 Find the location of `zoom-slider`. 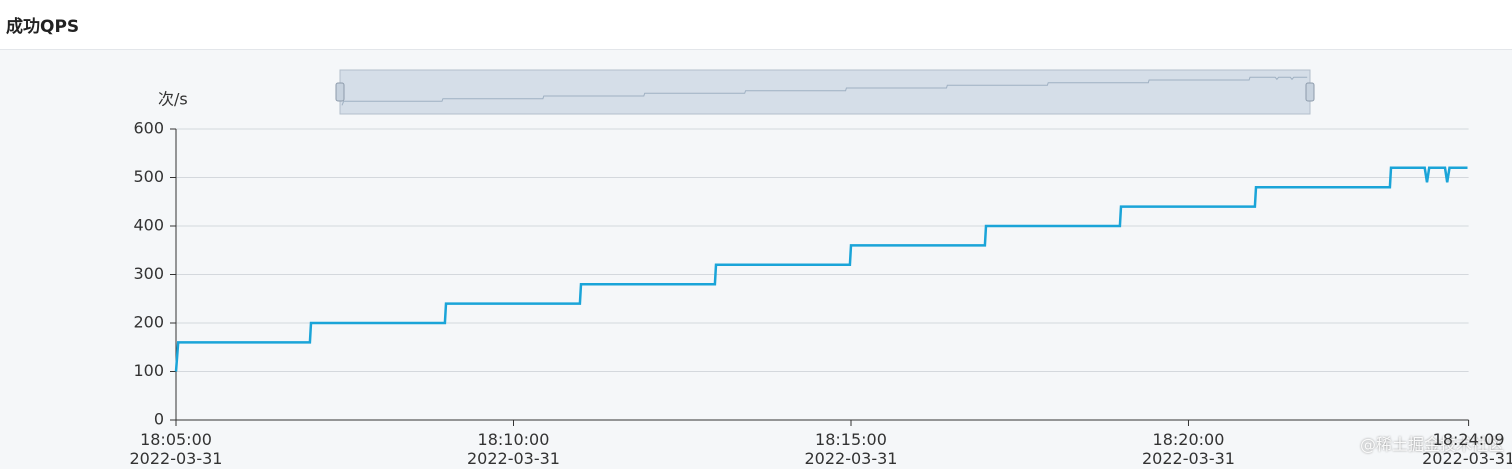

zoom-slider is located at coordinates (825, 92).